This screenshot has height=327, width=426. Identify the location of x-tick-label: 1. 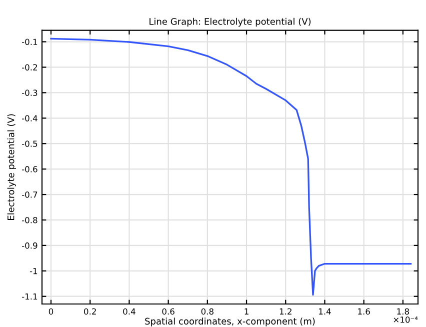
(246, 311).